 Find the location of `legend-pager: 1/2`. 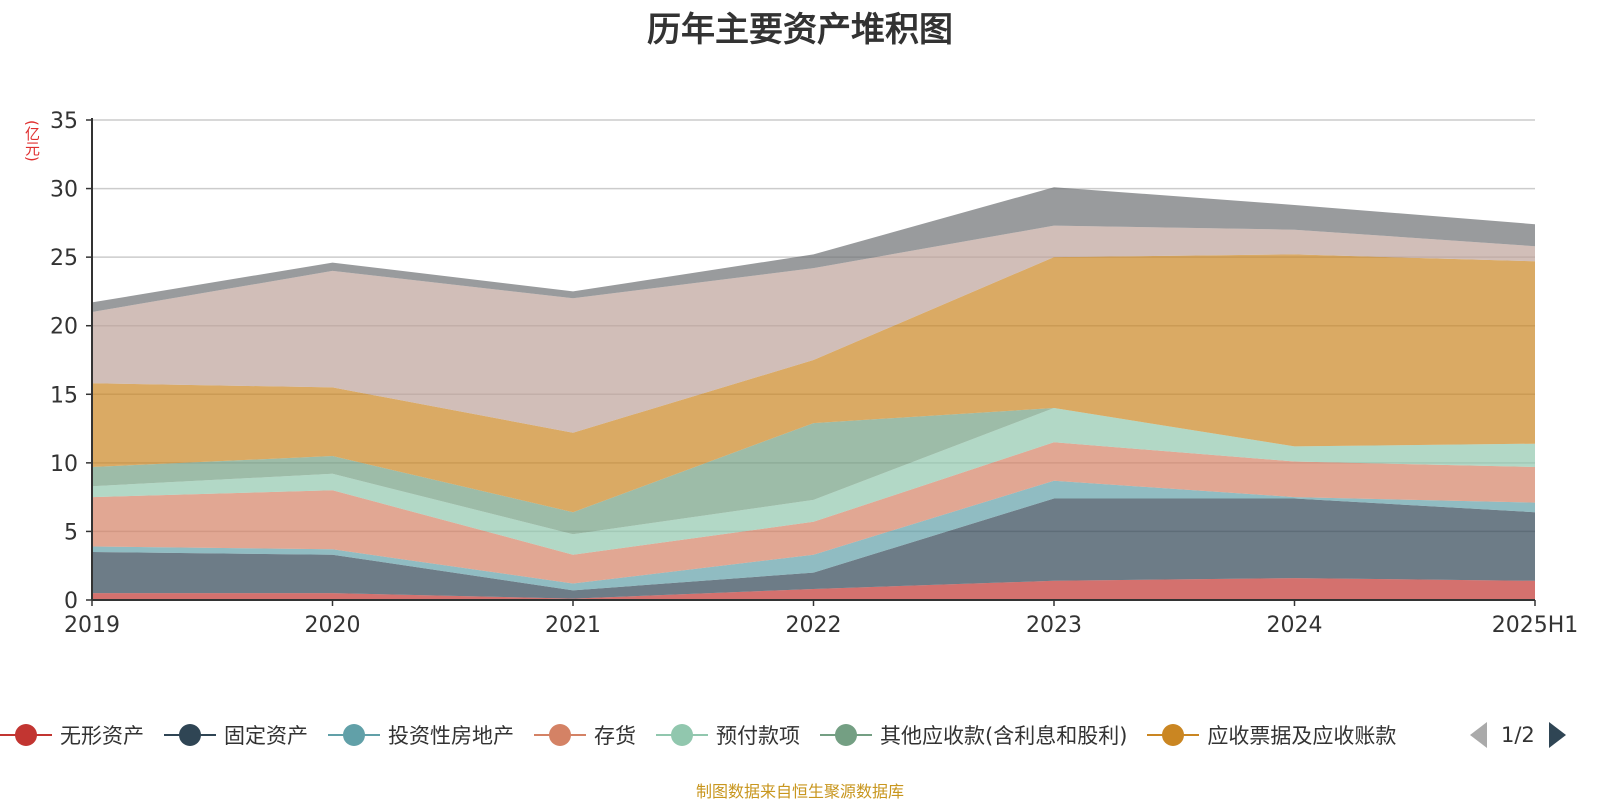

legend-pager: 1/2 is located at coordinates (1518, 735).